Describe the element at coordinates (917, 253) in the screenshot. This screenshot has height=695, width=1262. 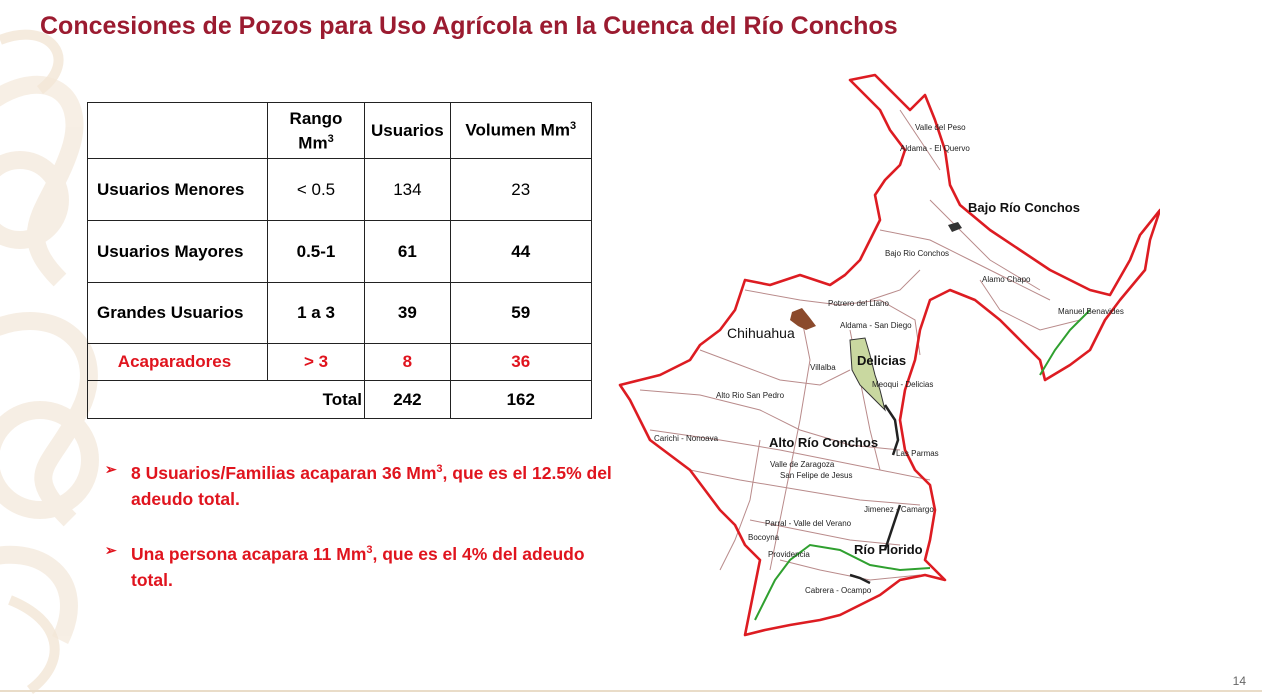
I see `map-label: Bajo Rio Conchos` at that location.